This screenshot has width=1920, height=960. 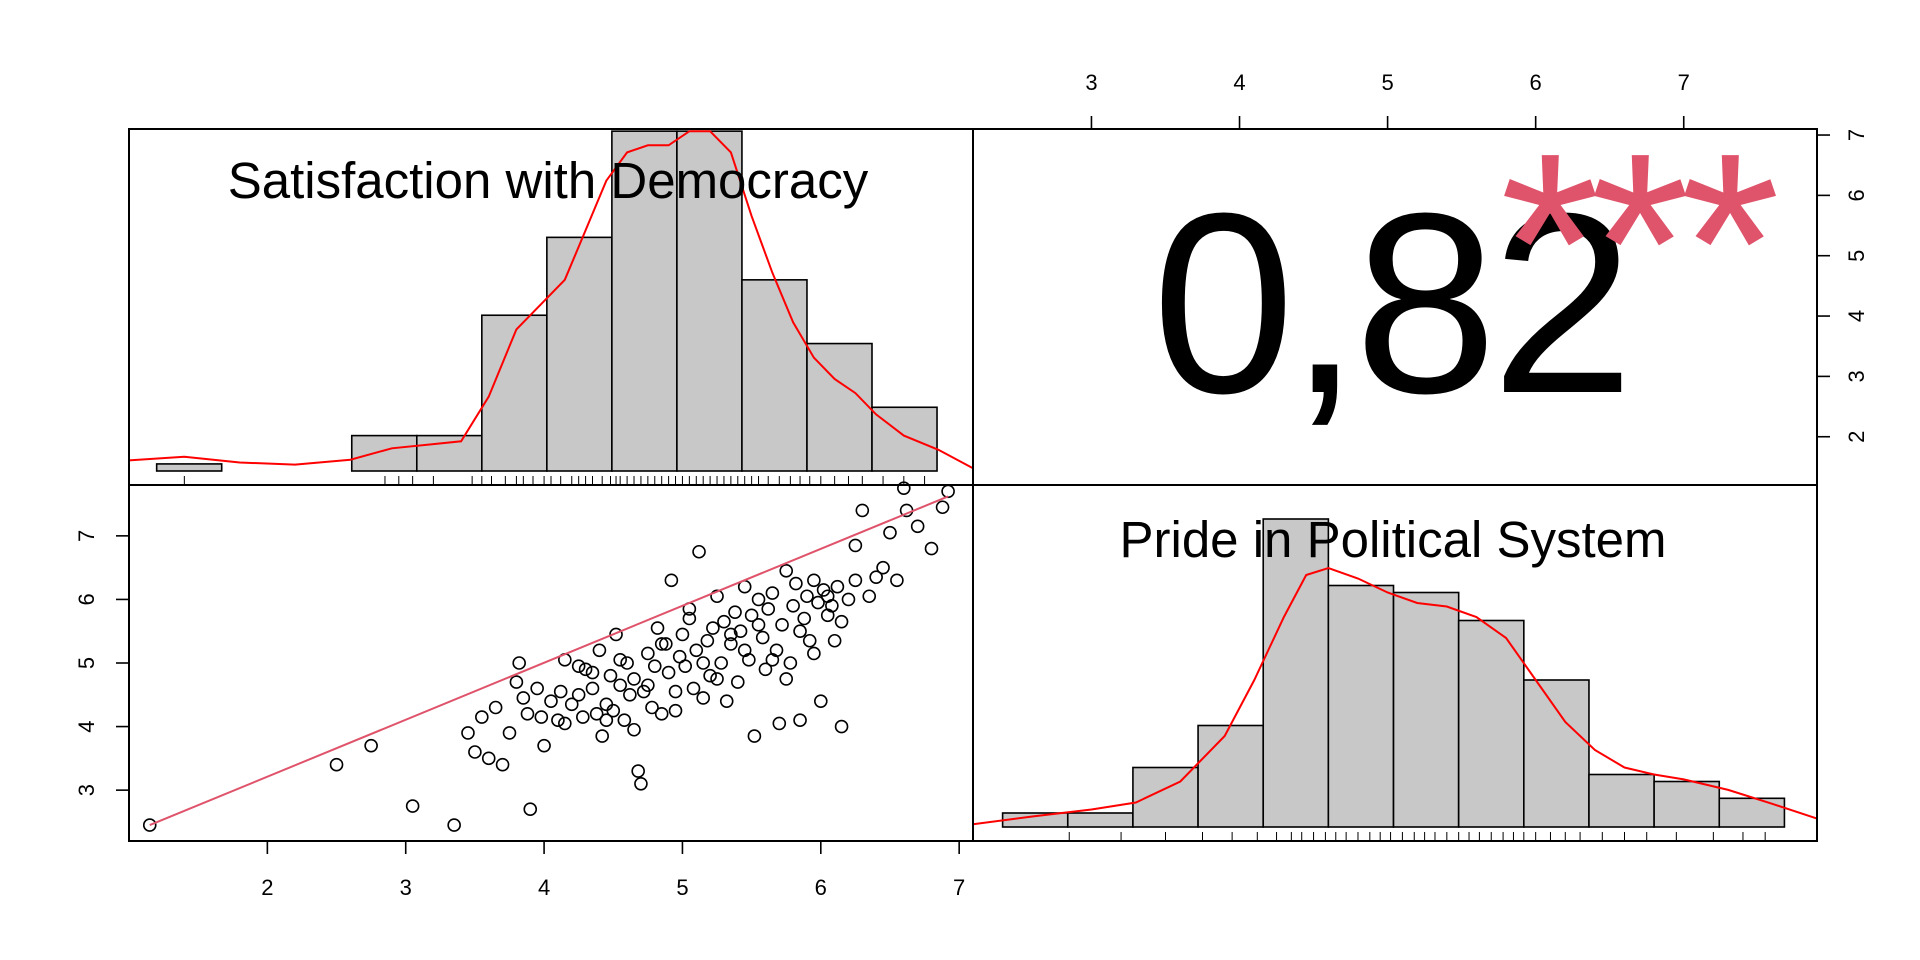 I want to click on tick-label: 5, so click(x=1387, y=82).